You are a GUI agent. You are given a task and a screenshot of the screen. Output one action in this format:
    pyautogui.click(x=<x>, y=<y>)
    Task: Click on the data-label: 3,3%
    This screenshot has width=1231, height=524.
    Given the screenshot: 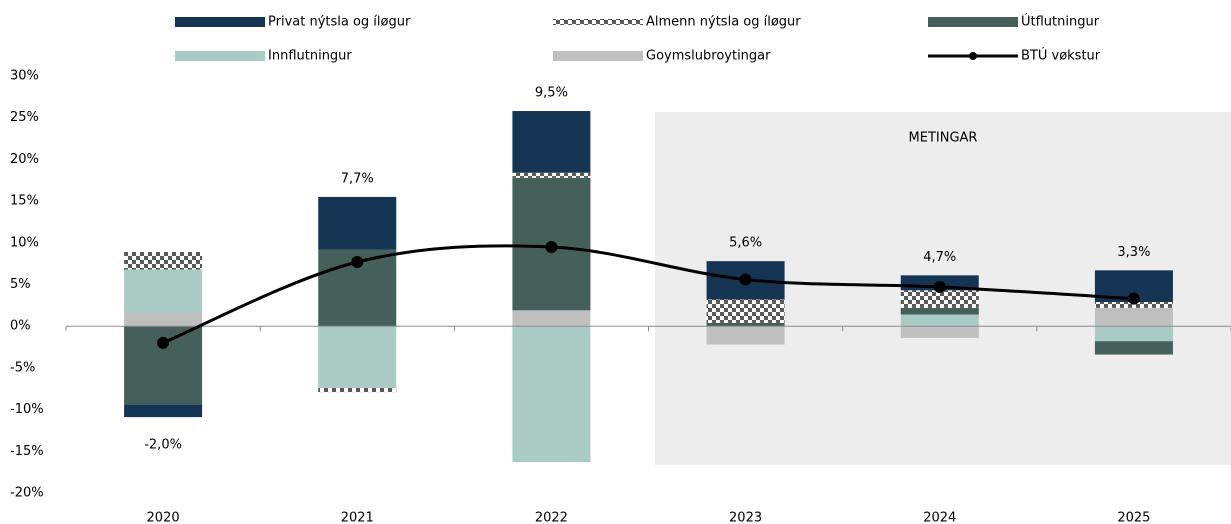 What is the action you would take?
    pyautogui.click(x=1133, y=252)
    